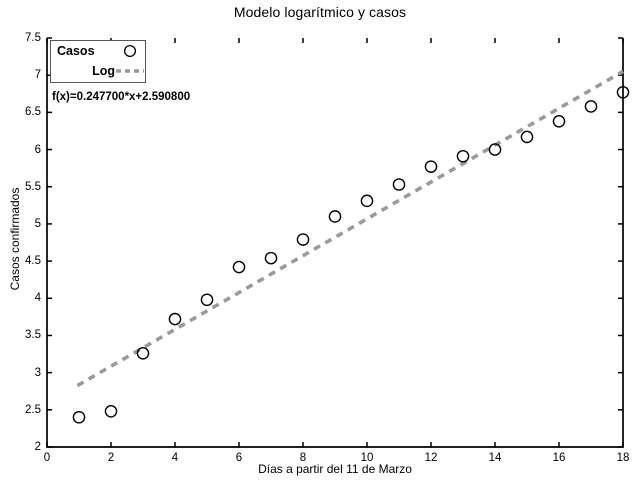 Image resolution: width=640 pixels, height=480 pixels. I want to click on x-tick-label: 0, so click(47, 458).